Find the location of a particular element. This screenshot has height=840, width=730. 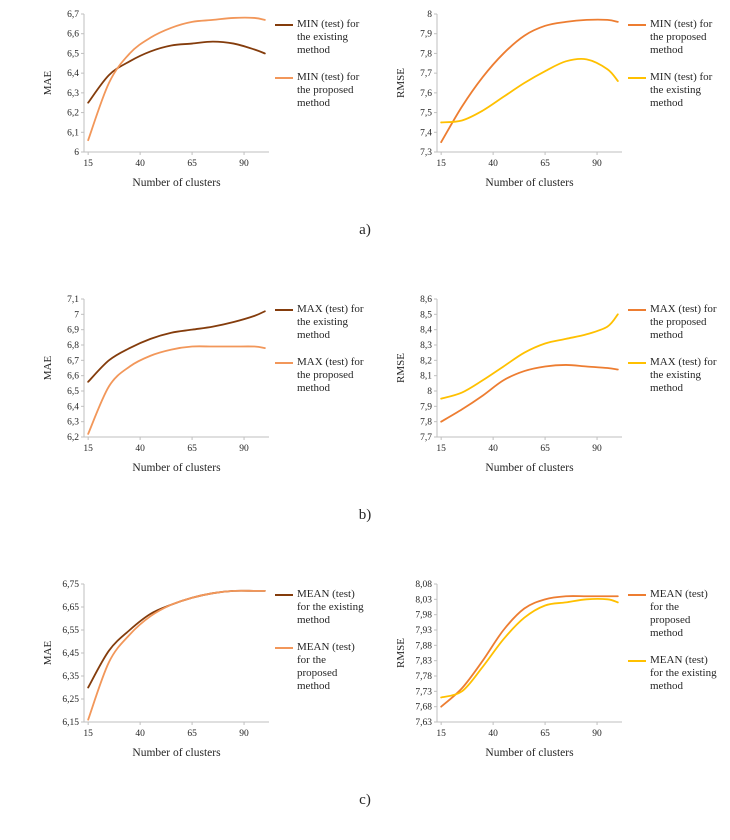

y-tick-label: 6,2 is located at coordinates (73, 114).